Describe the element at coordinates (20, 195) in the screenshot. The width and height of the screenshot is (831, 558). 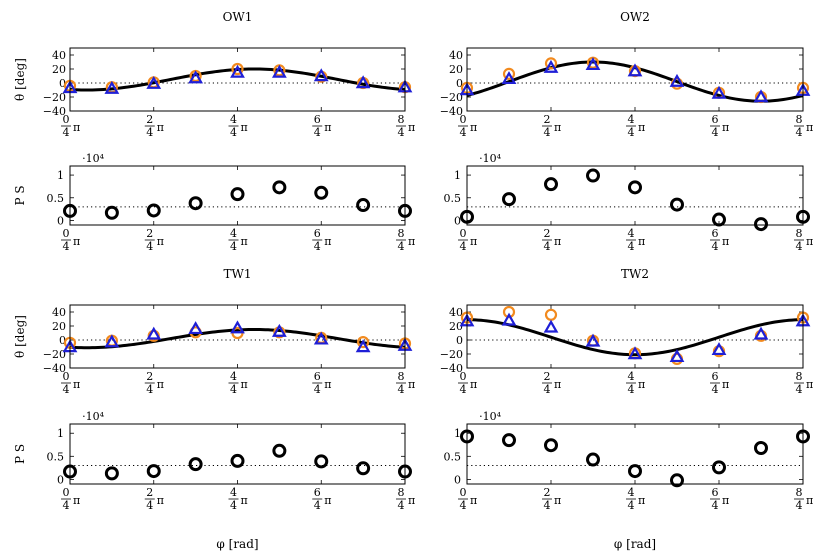
I see `panel-3-ylabel: P S` at that location.